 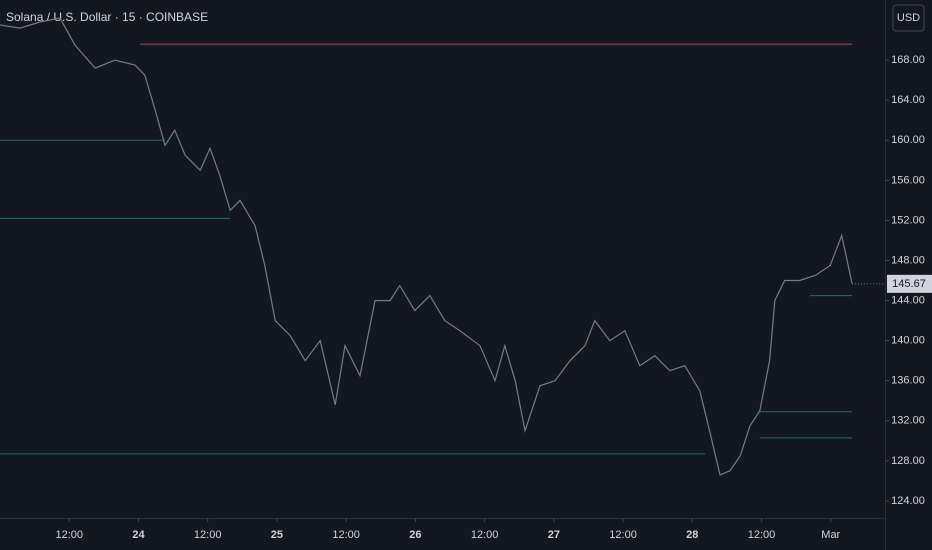 I want to click on x-tick-label: Mar, so click(x=830, y=535).